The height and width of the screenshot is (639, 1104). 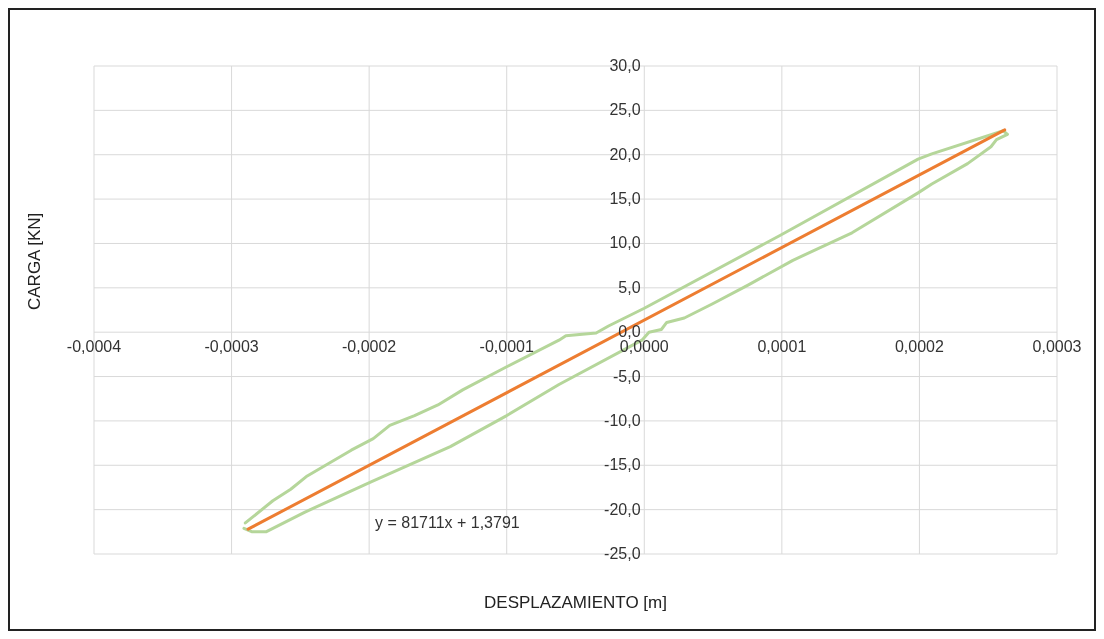 I want to click on y-tick-label: -20,0, so click(x=622, y=509).